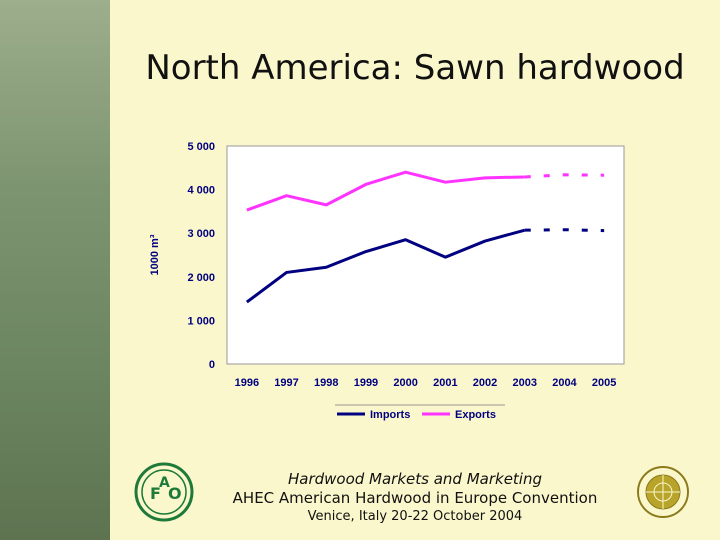 This screenshot has height=540, width=720. What do you see at coordinates (475, 415) in the screenshot?
I see `legend-label-exports: Exports` at bounding box center [475, 415].